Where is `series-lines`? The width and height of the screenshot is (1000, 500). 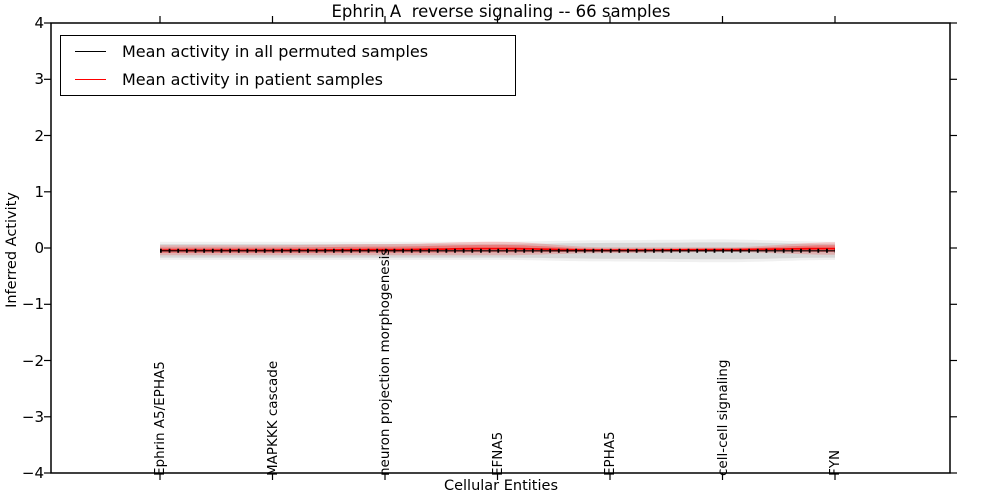 series-lines is located at coordinates (497, 250).